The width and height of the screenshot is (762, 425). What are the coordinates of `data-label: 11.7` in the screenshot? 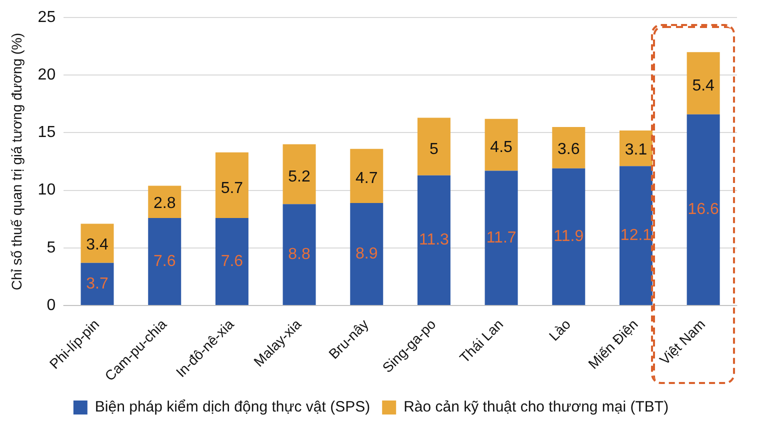 It's located at (501, 237).